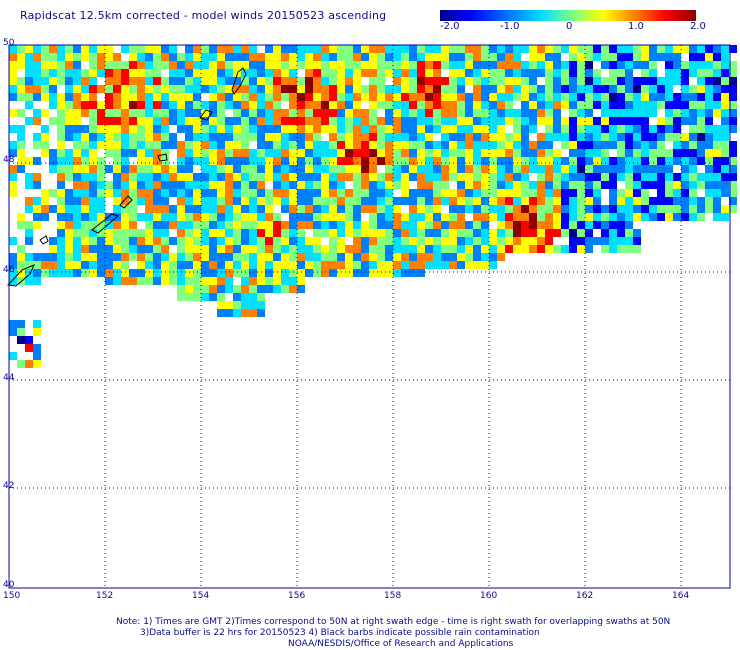 Image resolution: width=740 pixels, height=650 pixels. Describe the element at coordinates (126, 202) in the screenshot. I see `kuril-island-outline` at that location.